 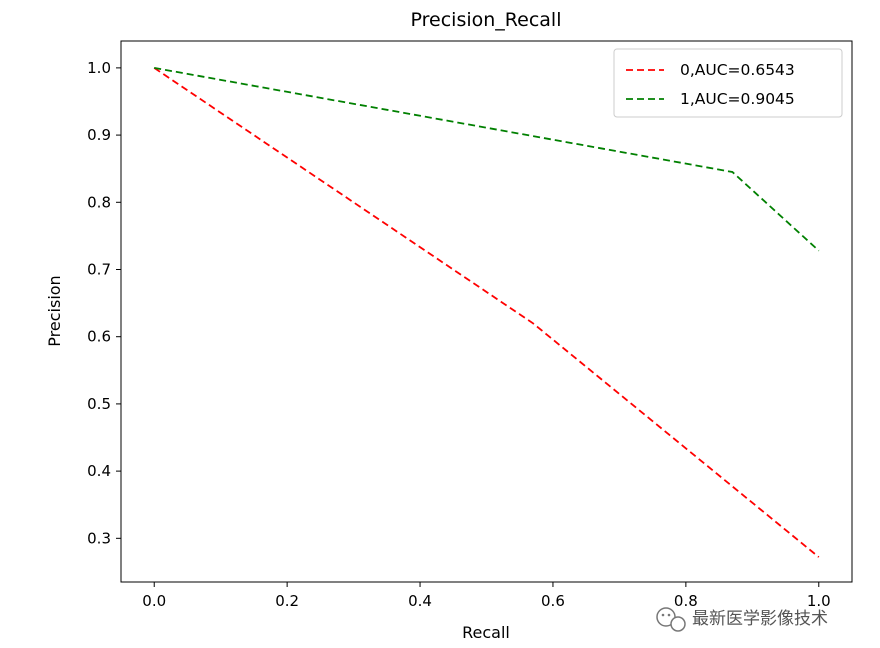 I want to click on x-tick-label: 1.0, so click(x=819, y=601).